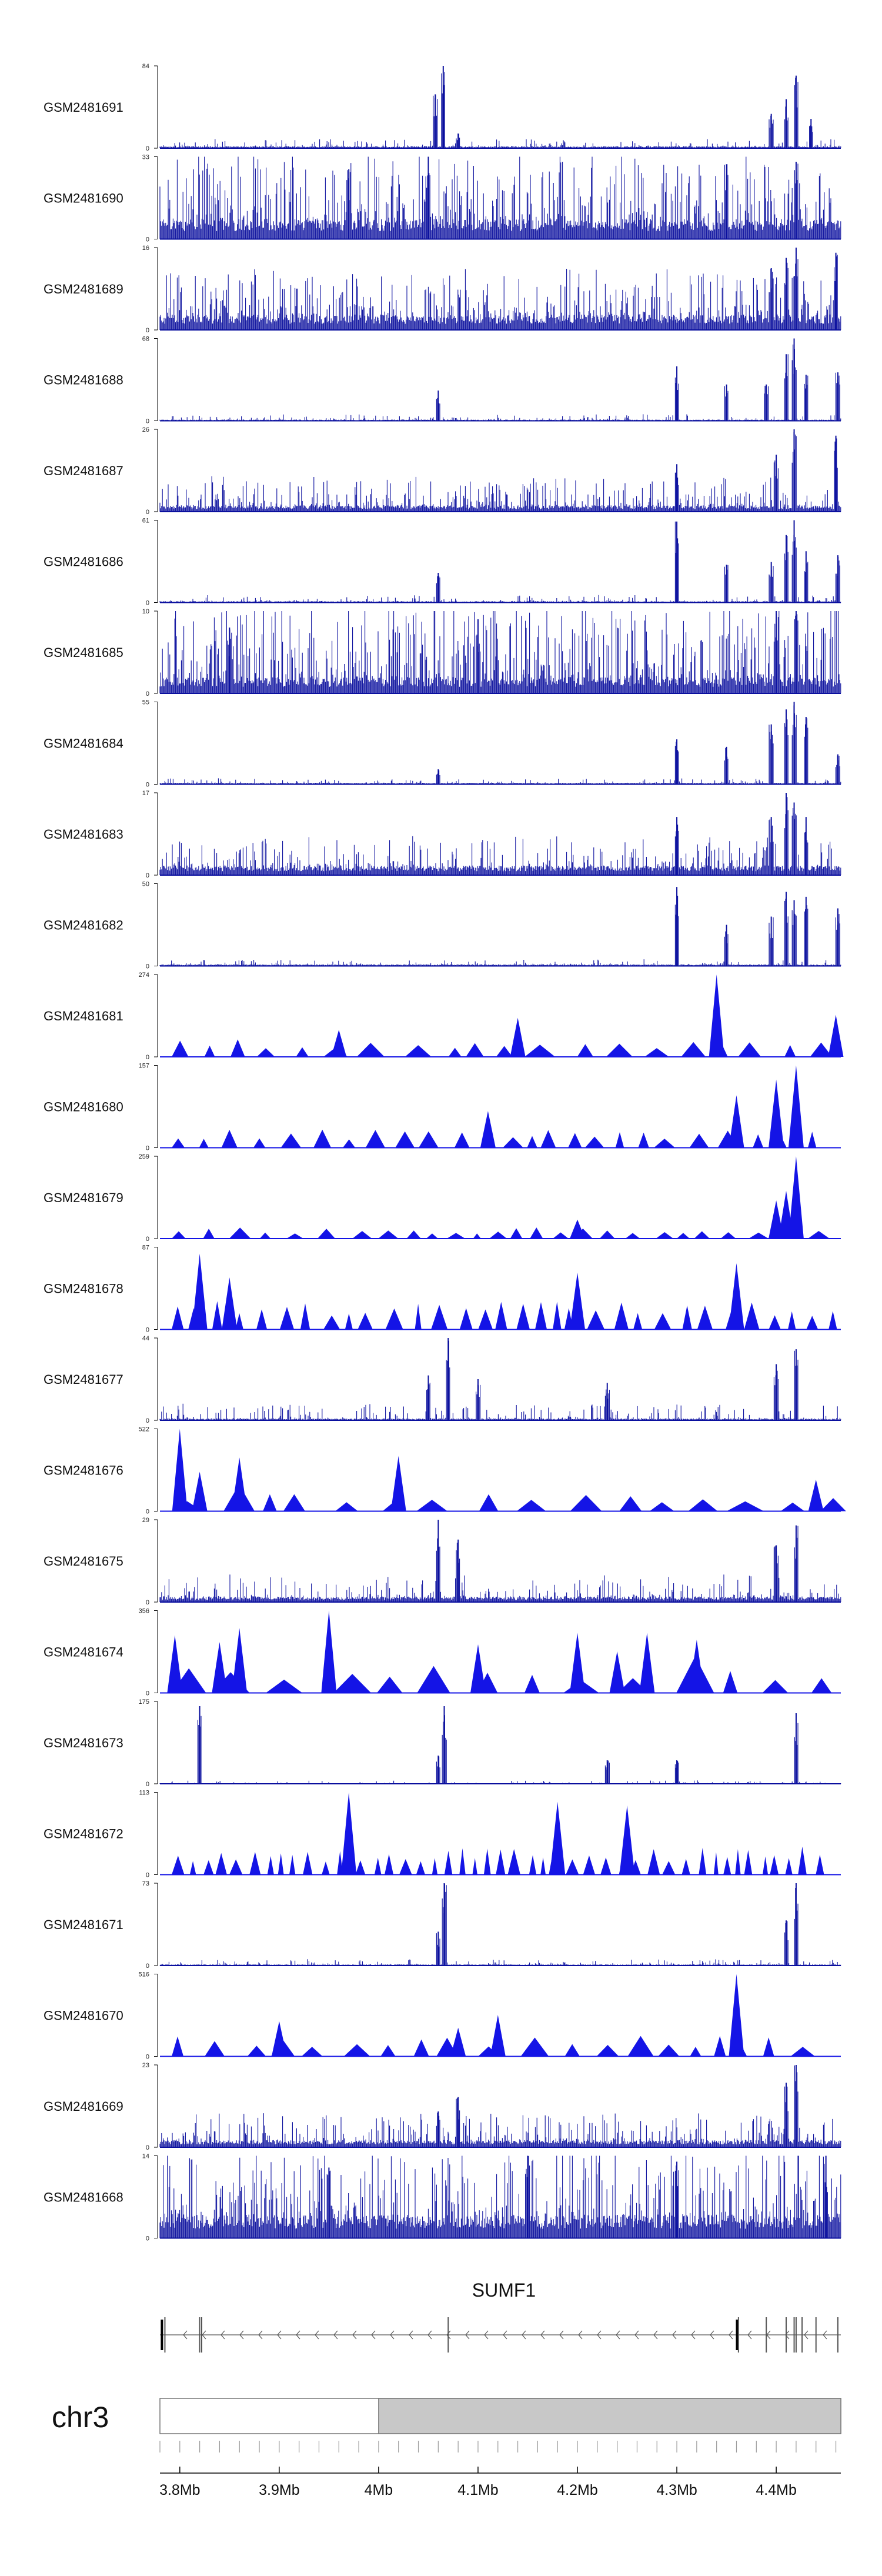  Describe the element at coordinates (676, 2490) in the screenshot. I see `x-tick-label: 4.3Mb` at that location.